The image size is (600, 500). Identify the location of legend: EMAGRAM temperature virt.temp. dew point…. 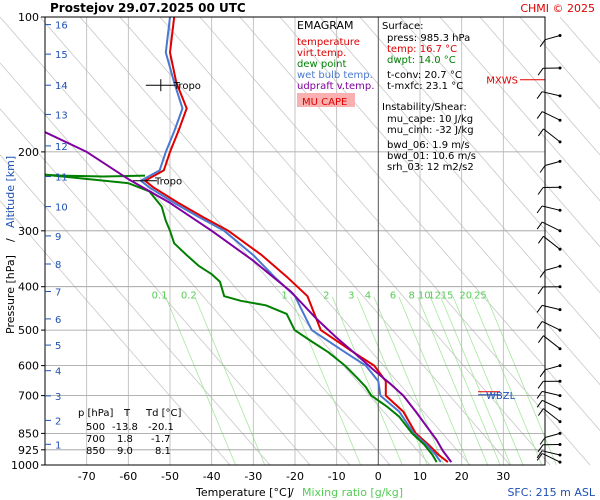
(335, 63).